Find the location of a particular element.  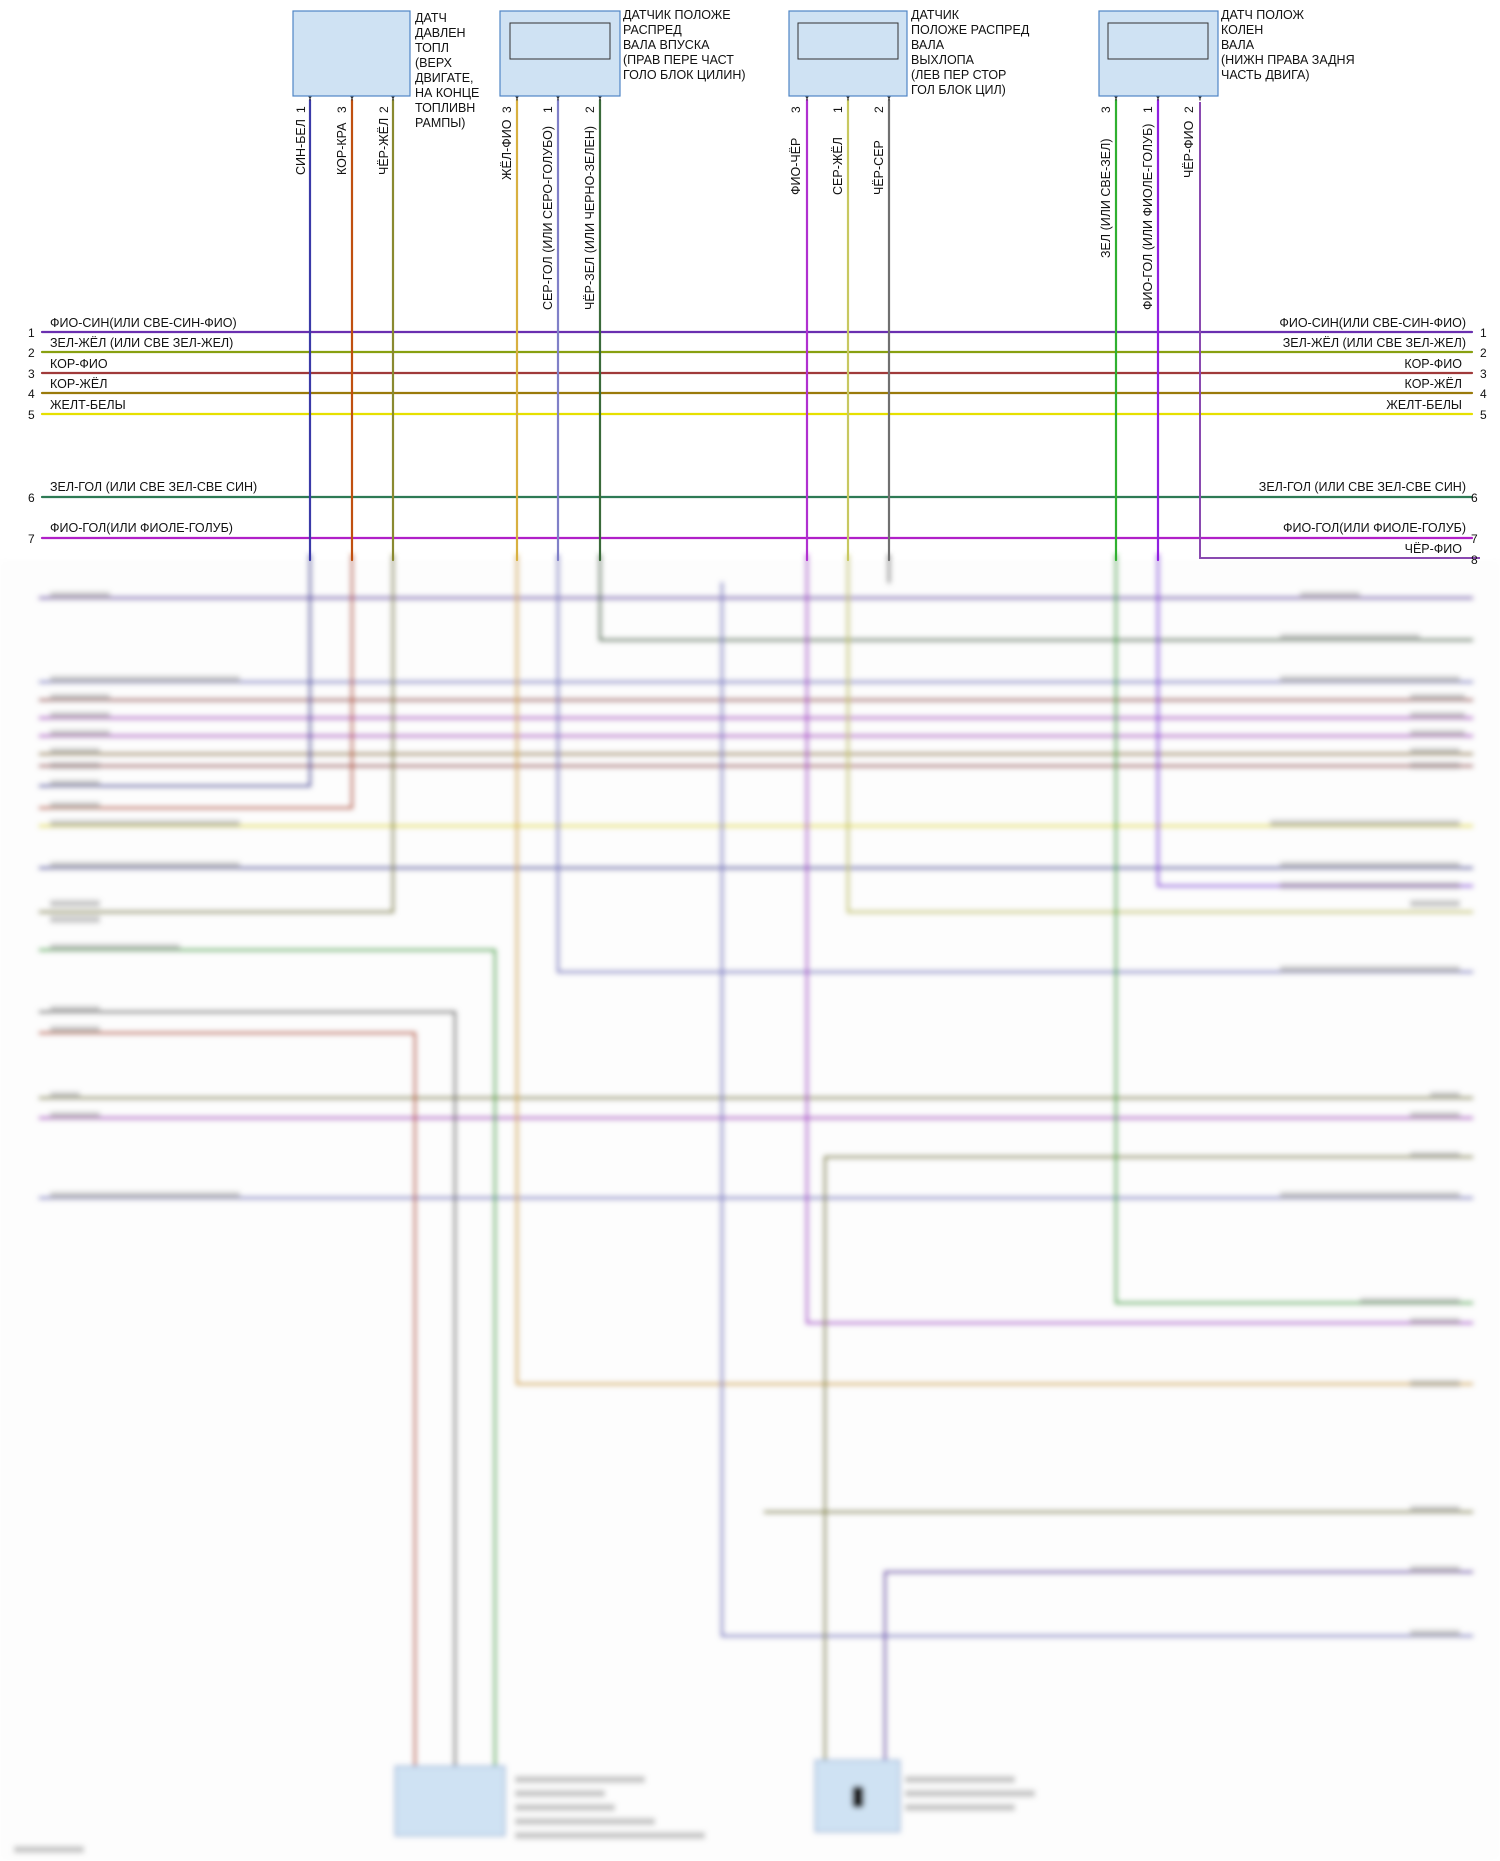

wire-label: ЖЁЛ-ФИО is located at coordinates (507, 149).